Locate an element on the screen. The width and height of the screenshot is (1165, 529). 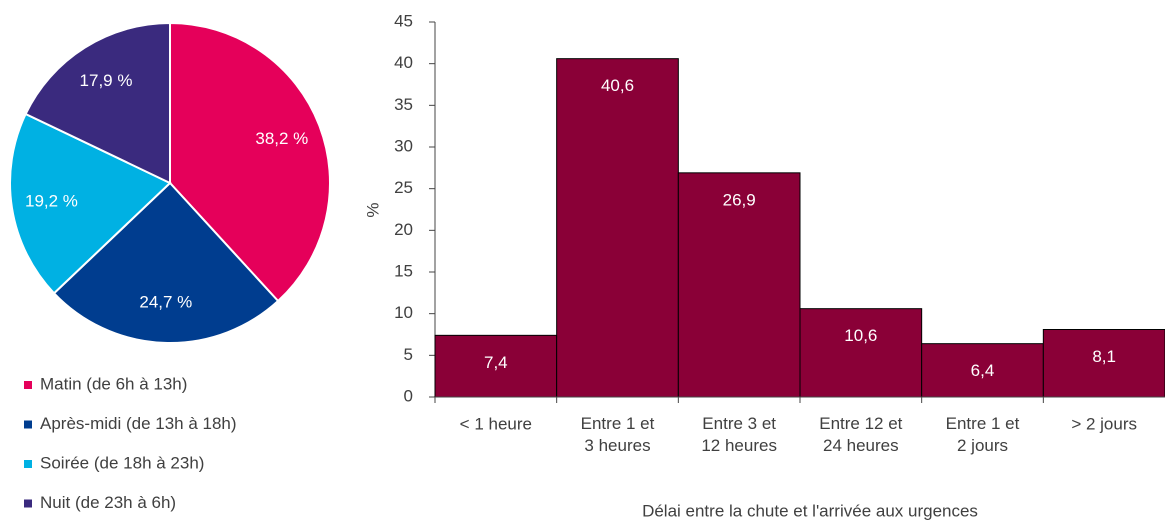
slice-label: 24,7 % is located at coordinates (165, 301).